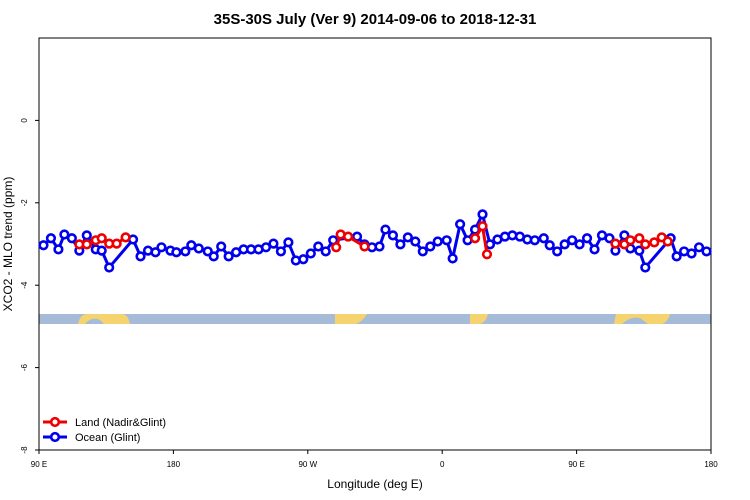 The width and height of the screenshot is (750, 500). Describe the element at coordinates (24, 285) in the screenshot. I see `y-tick-label: -4` at that location.